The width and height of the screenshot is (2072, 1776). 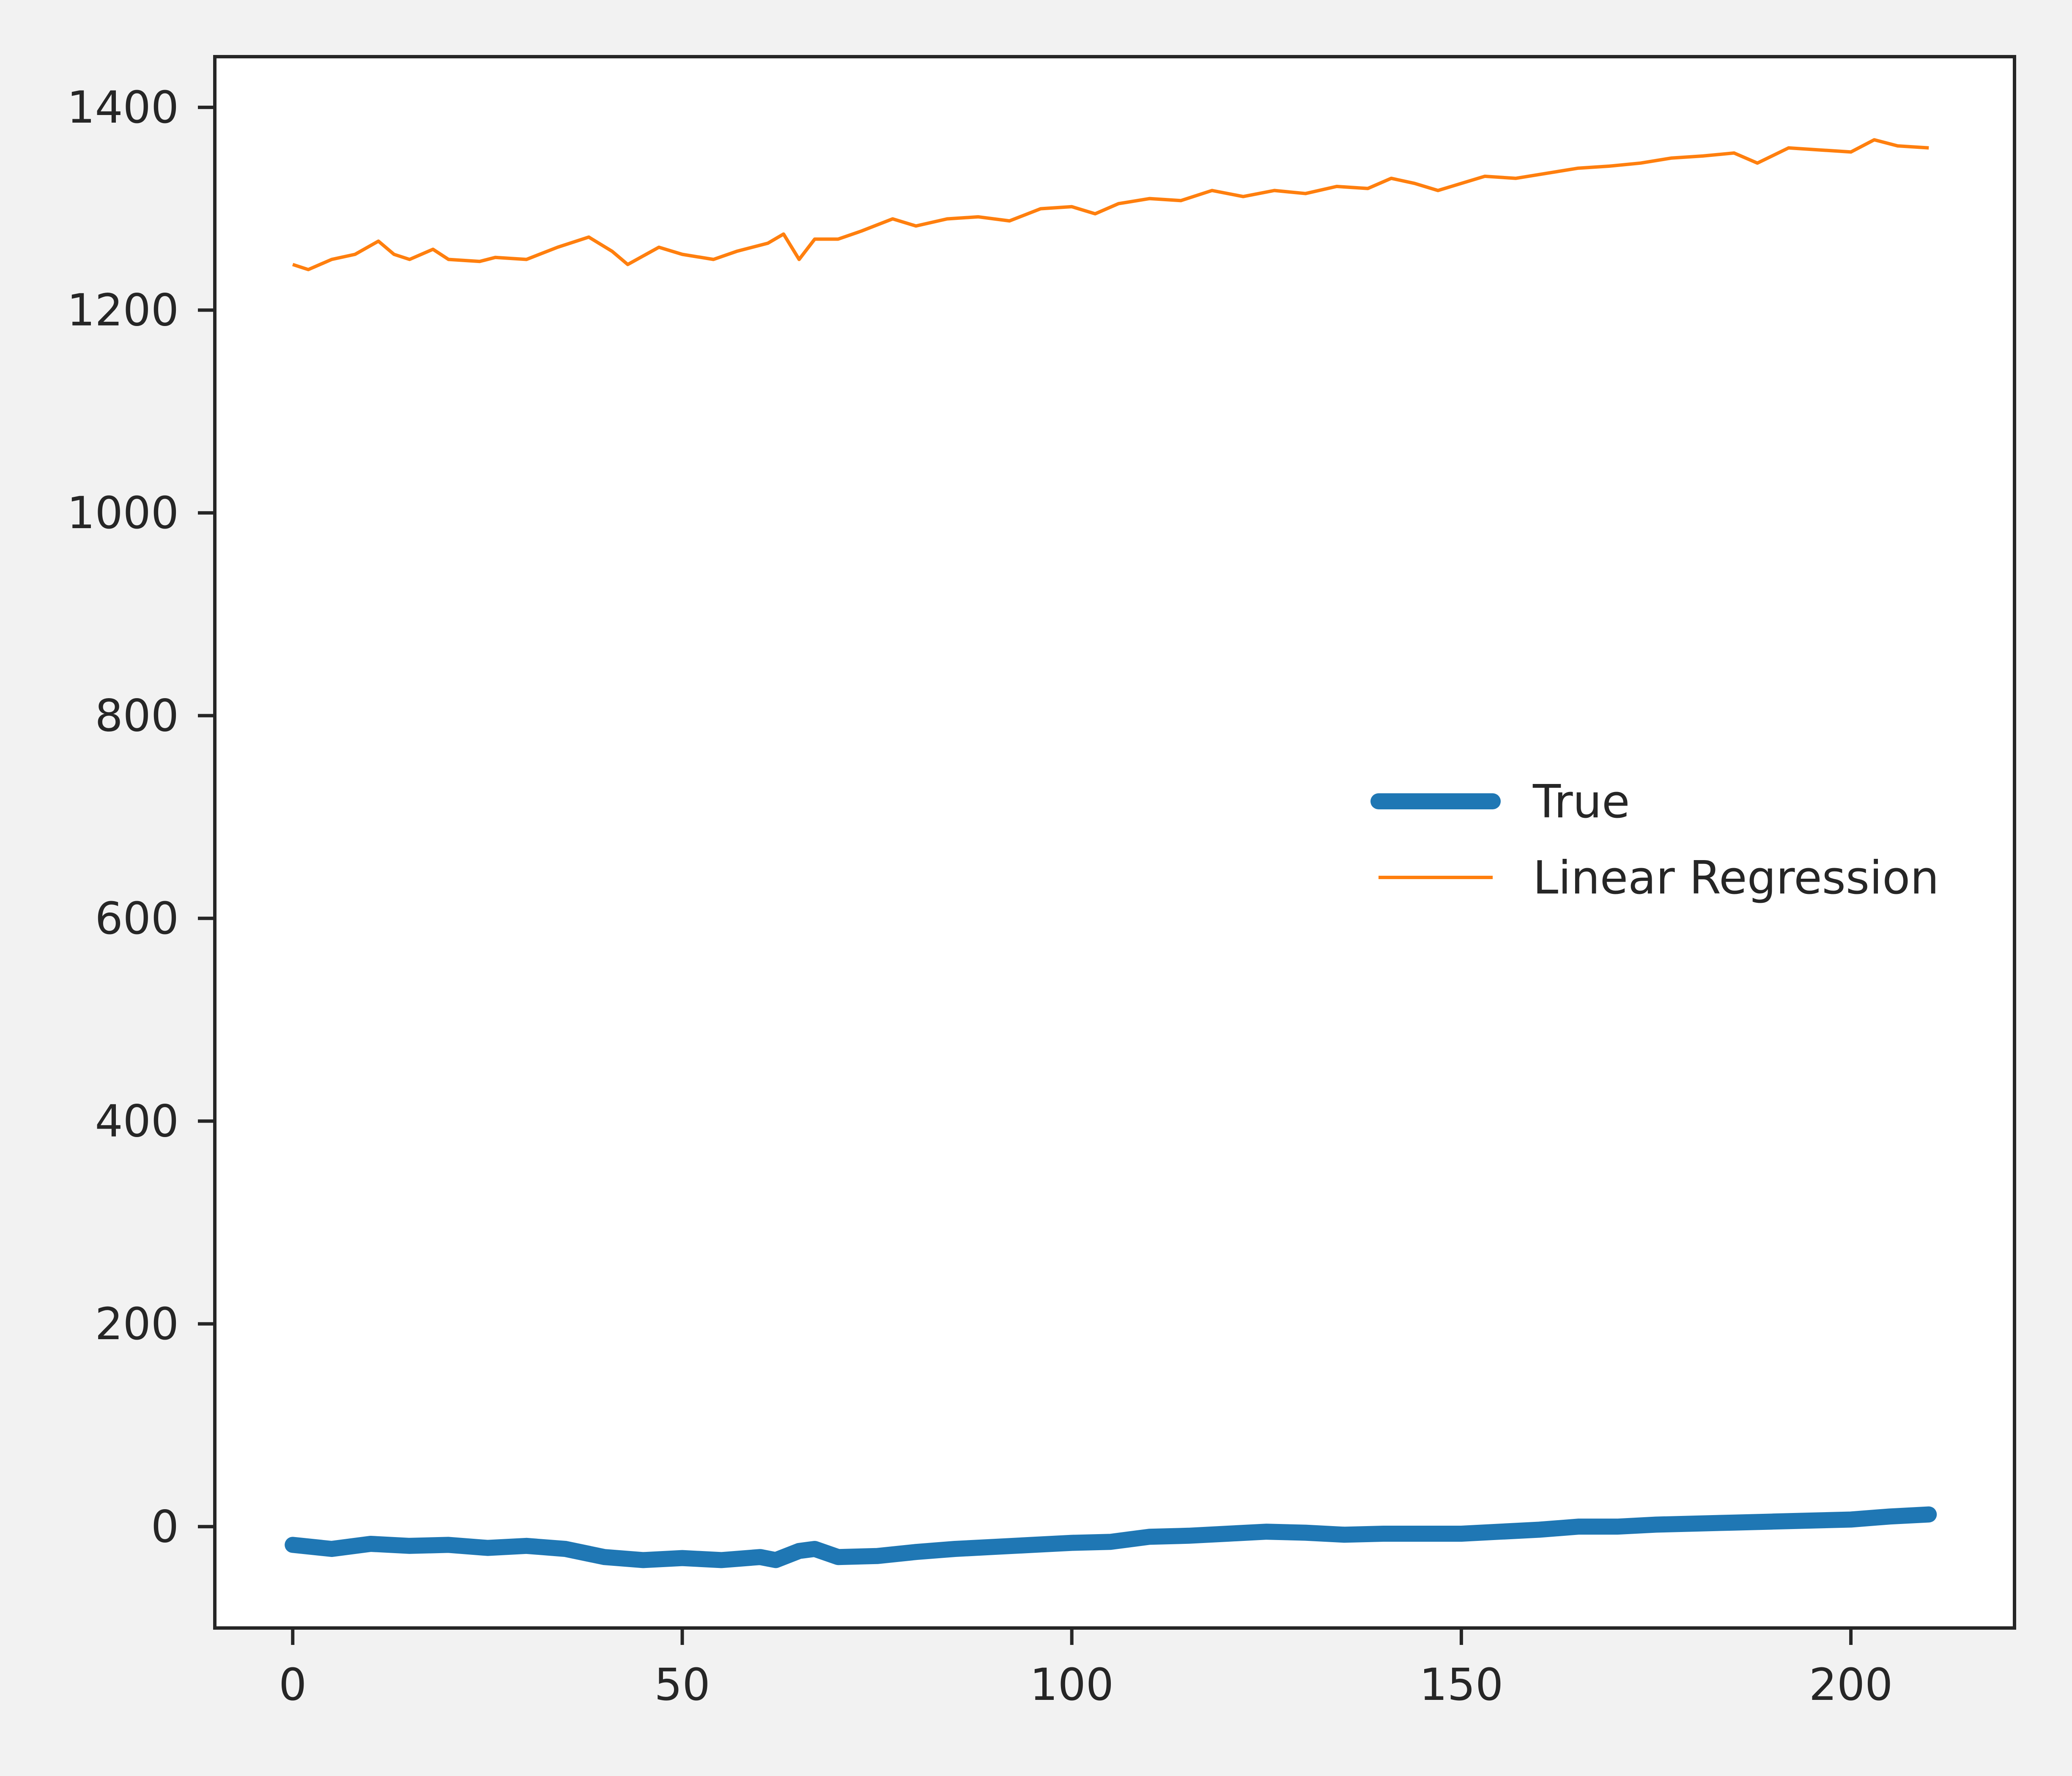 What do you see at coordinates (682, 1685) in the screenshot?
I see `x-tick-label: 50` at bounding box center [682, 1685].